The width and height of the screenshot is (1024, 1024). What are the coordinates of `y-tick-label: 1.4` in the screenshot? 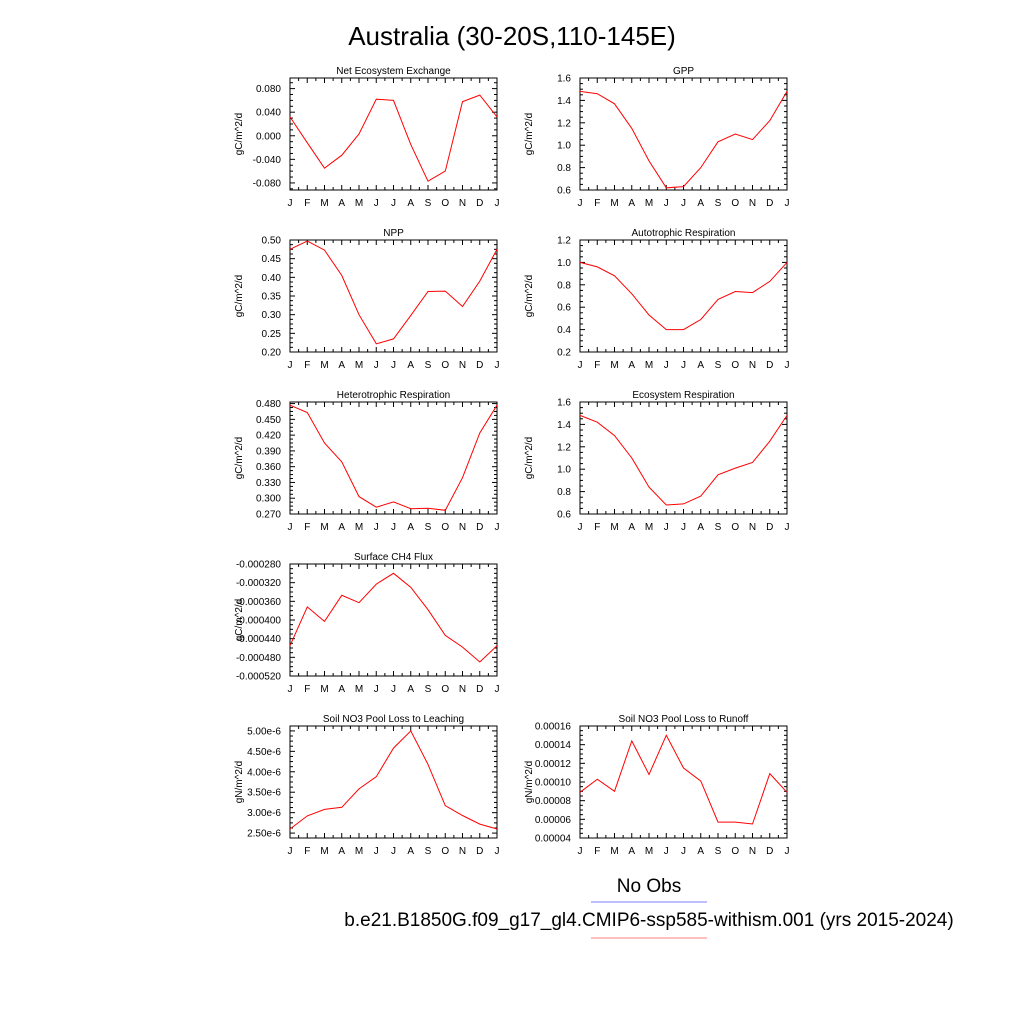 It's located at (564, 425).